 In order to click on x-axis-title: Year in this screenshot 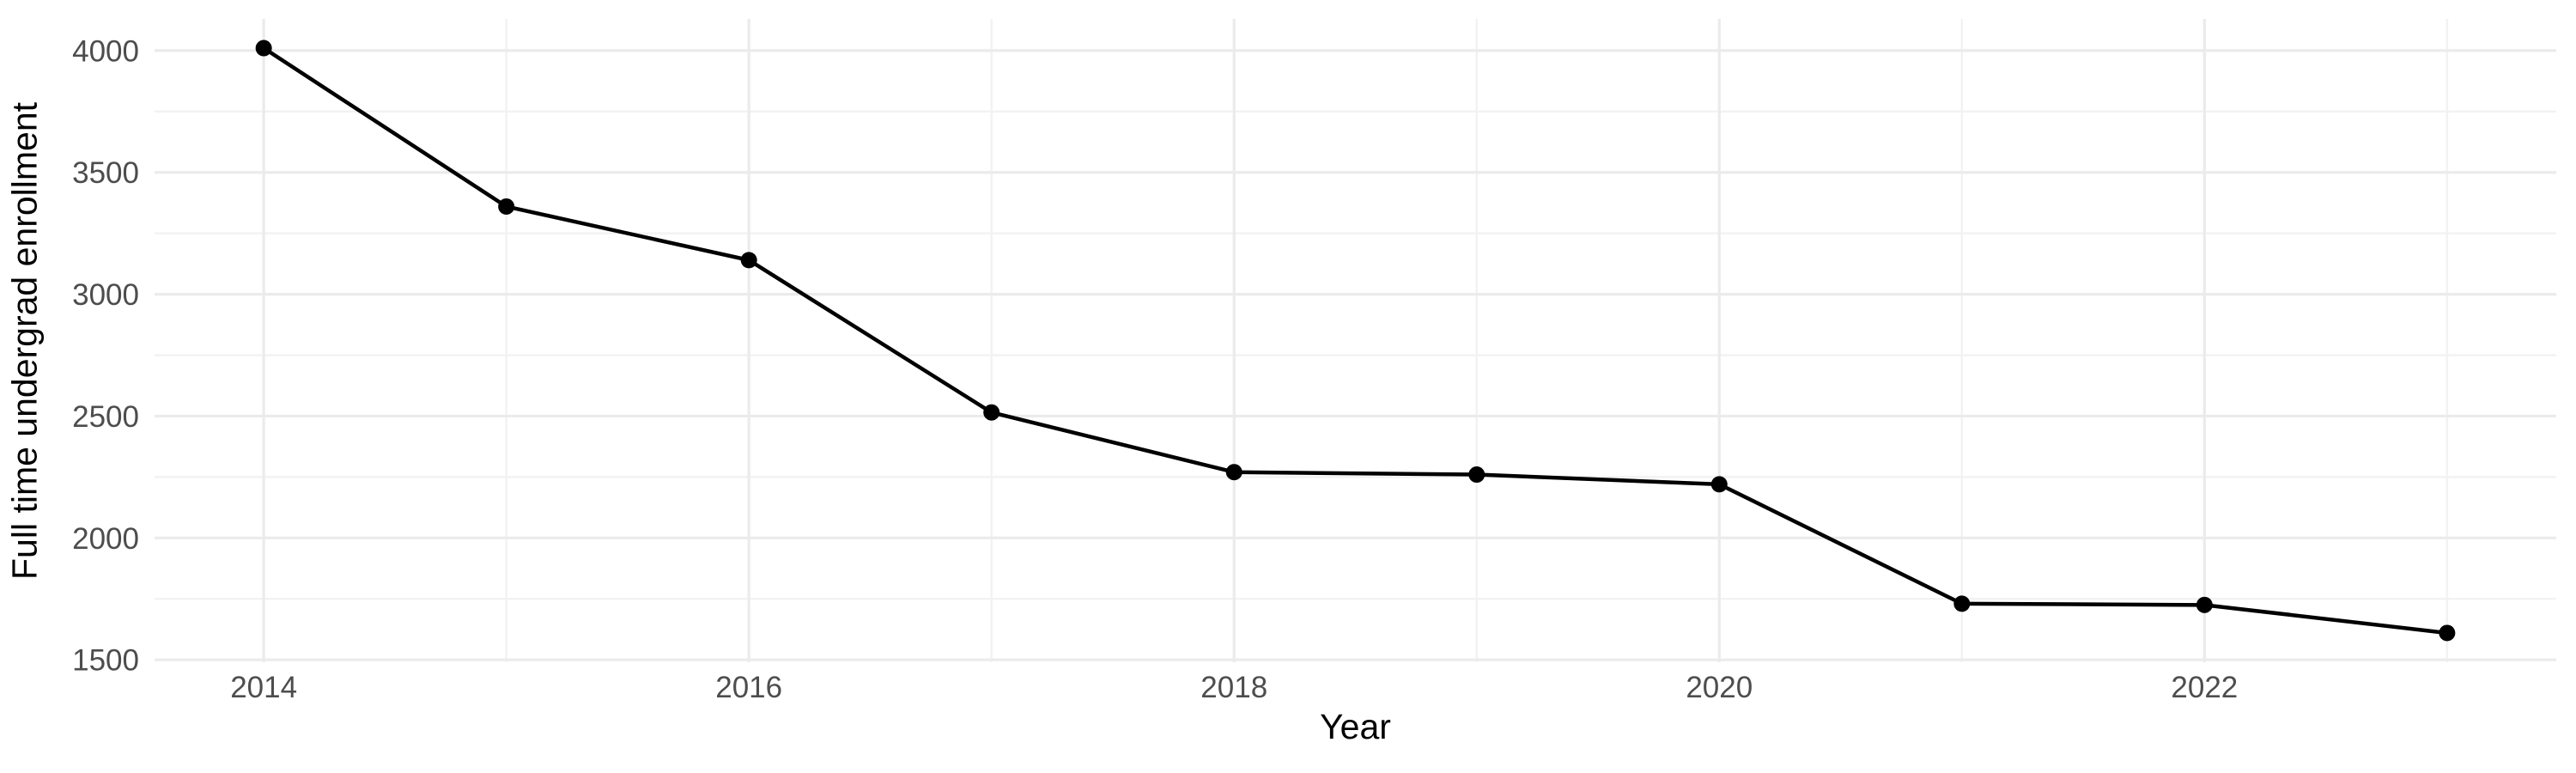, I will do `click(1356, 726)`.